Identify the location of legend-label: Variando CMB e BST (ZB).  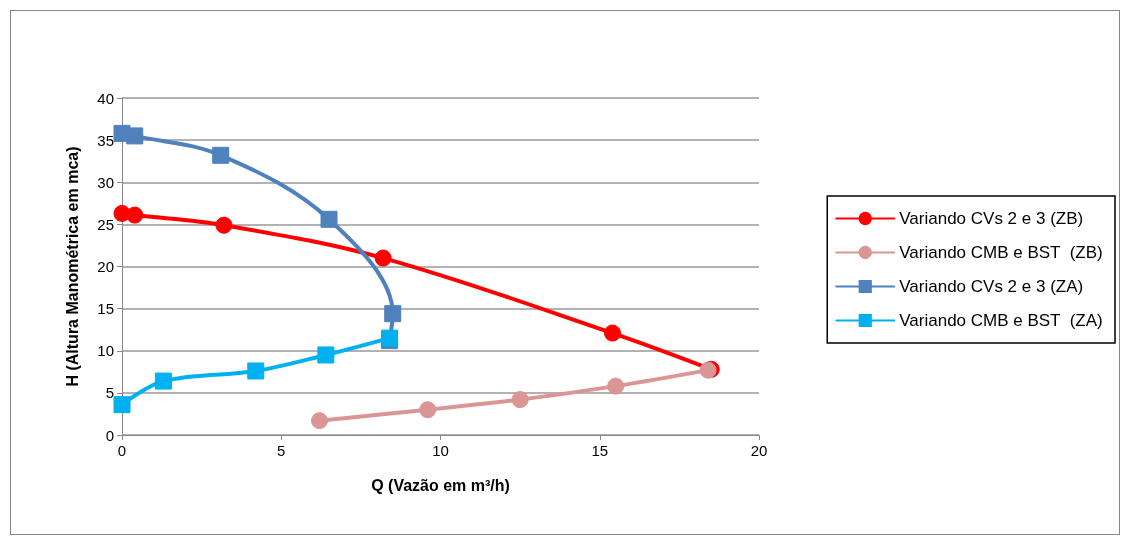
(1001, 252).